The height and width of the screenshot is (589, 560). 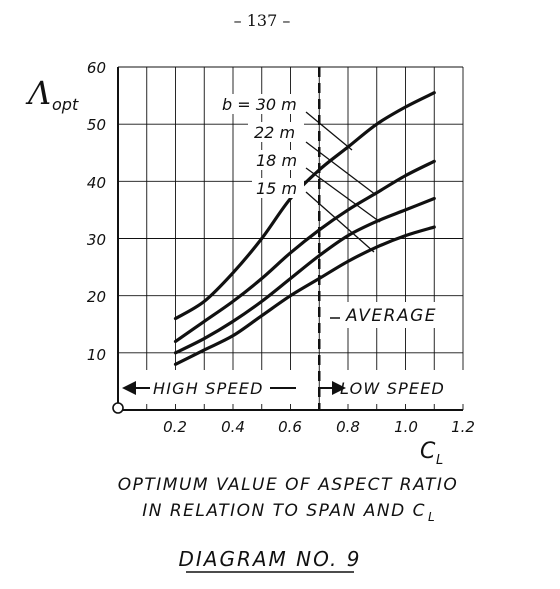 I want to click on high-speed-region: HIGH SPEED, so click(x=209, y=387).